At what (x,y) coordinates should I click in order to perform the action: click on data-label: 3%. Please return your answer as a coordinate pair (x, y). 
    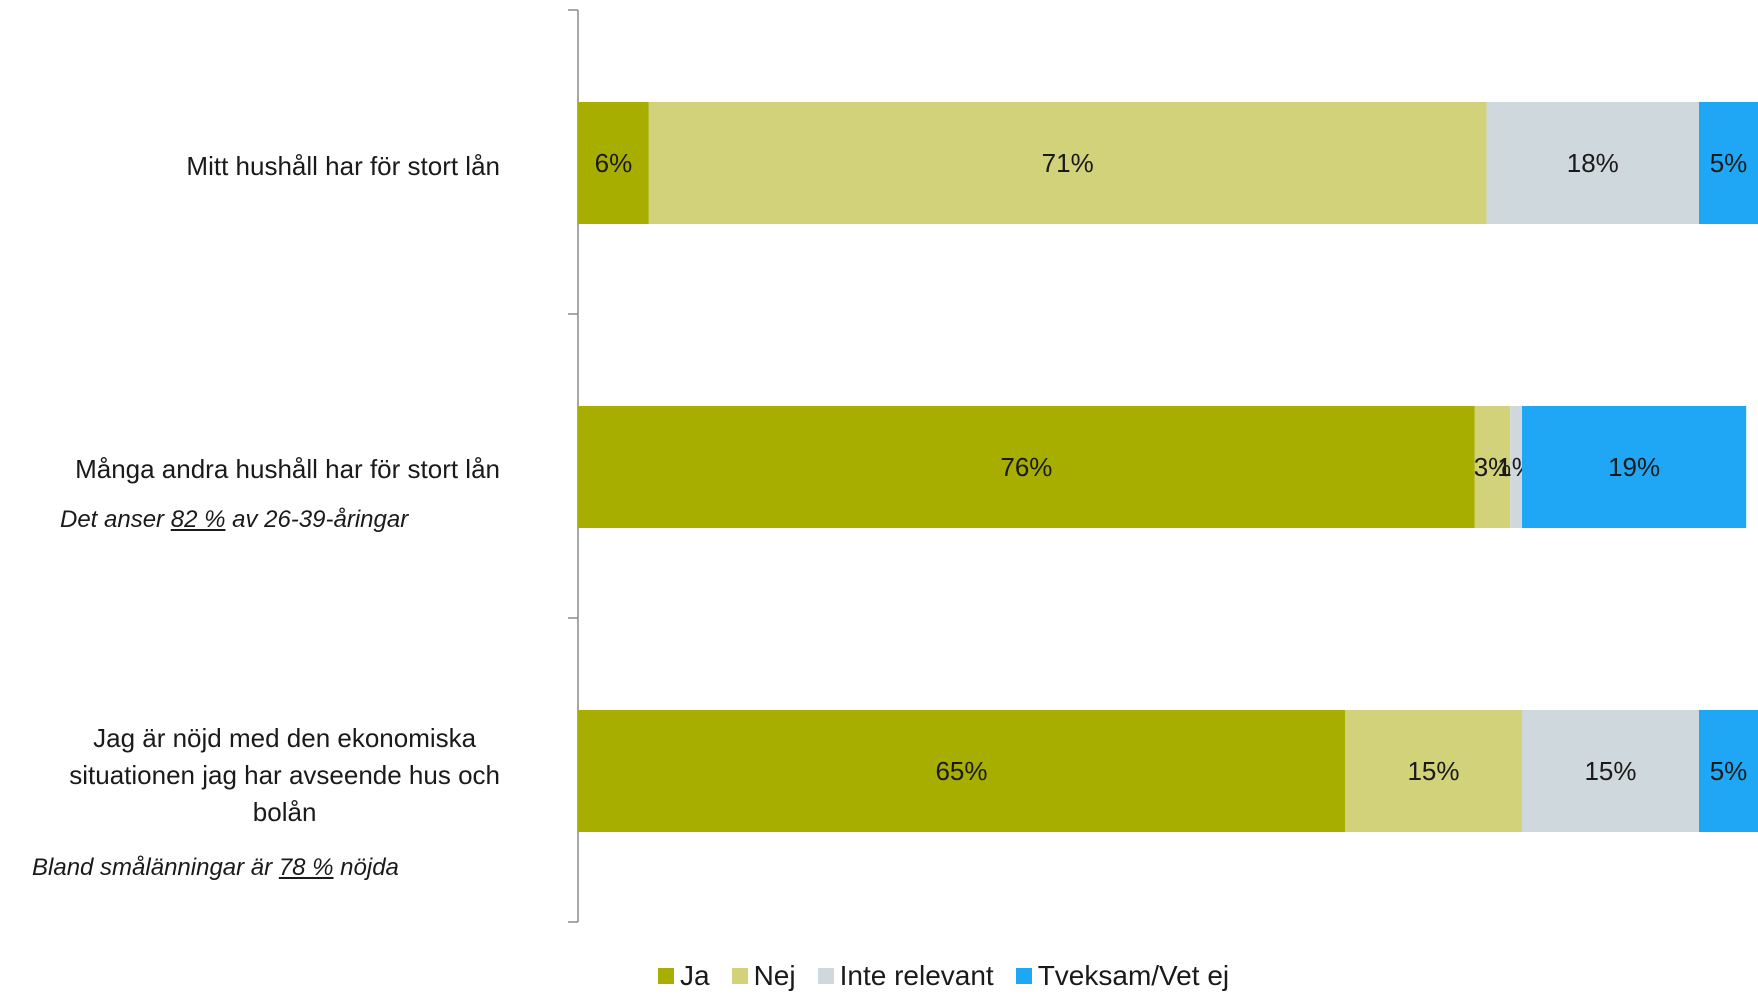
    Looking at the image, I should click on (1493, 467).